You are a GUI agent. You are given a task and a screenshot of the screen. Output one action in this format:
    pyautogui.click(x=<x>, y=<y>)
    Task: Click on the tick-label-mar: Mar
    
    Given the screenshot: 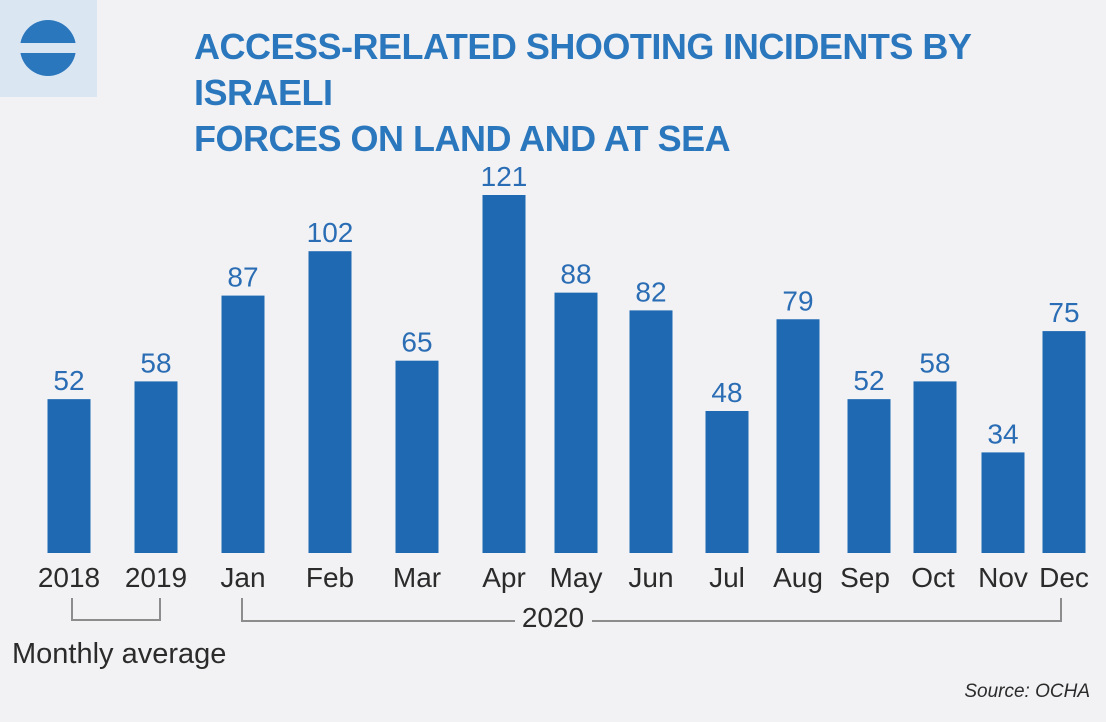 What is the action you would take?
    pyautogui.click(x=417, y=577)
    